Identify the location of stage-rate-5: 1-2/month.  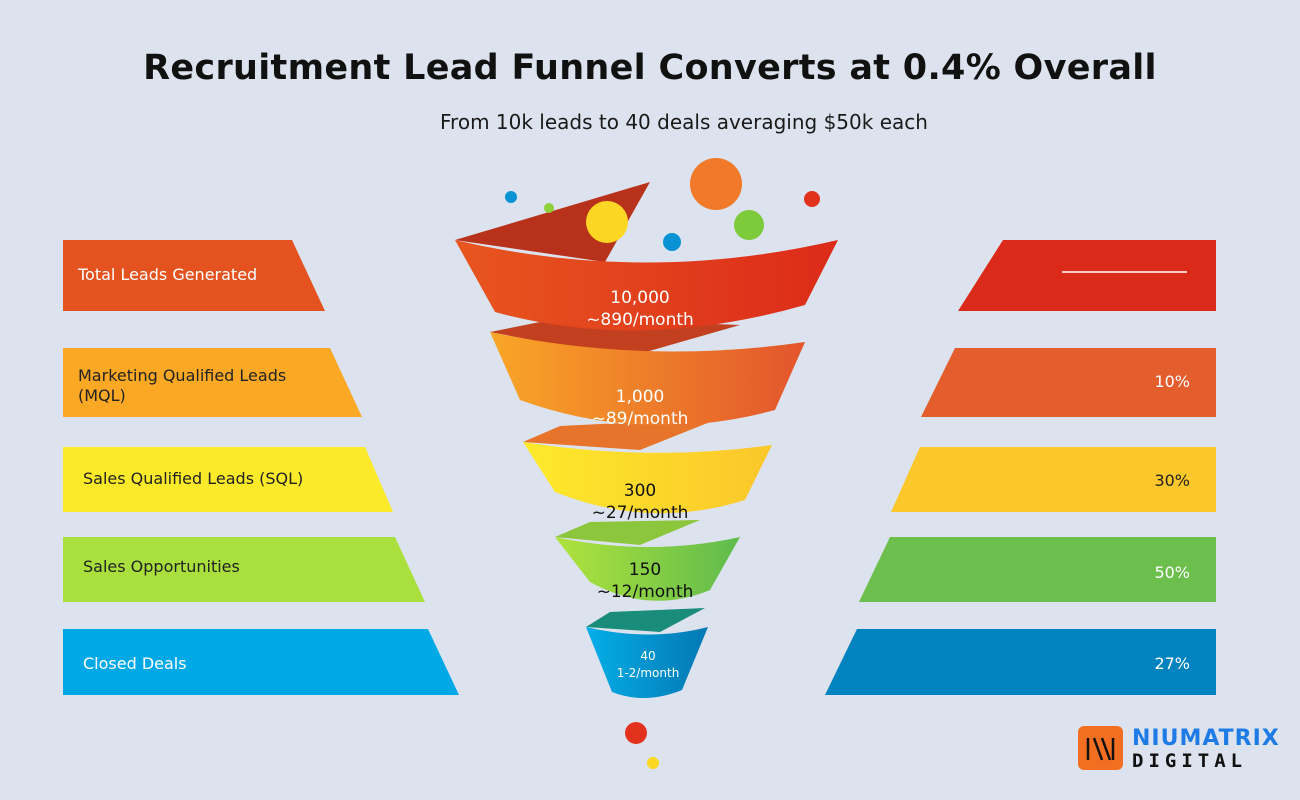
(648, 673).